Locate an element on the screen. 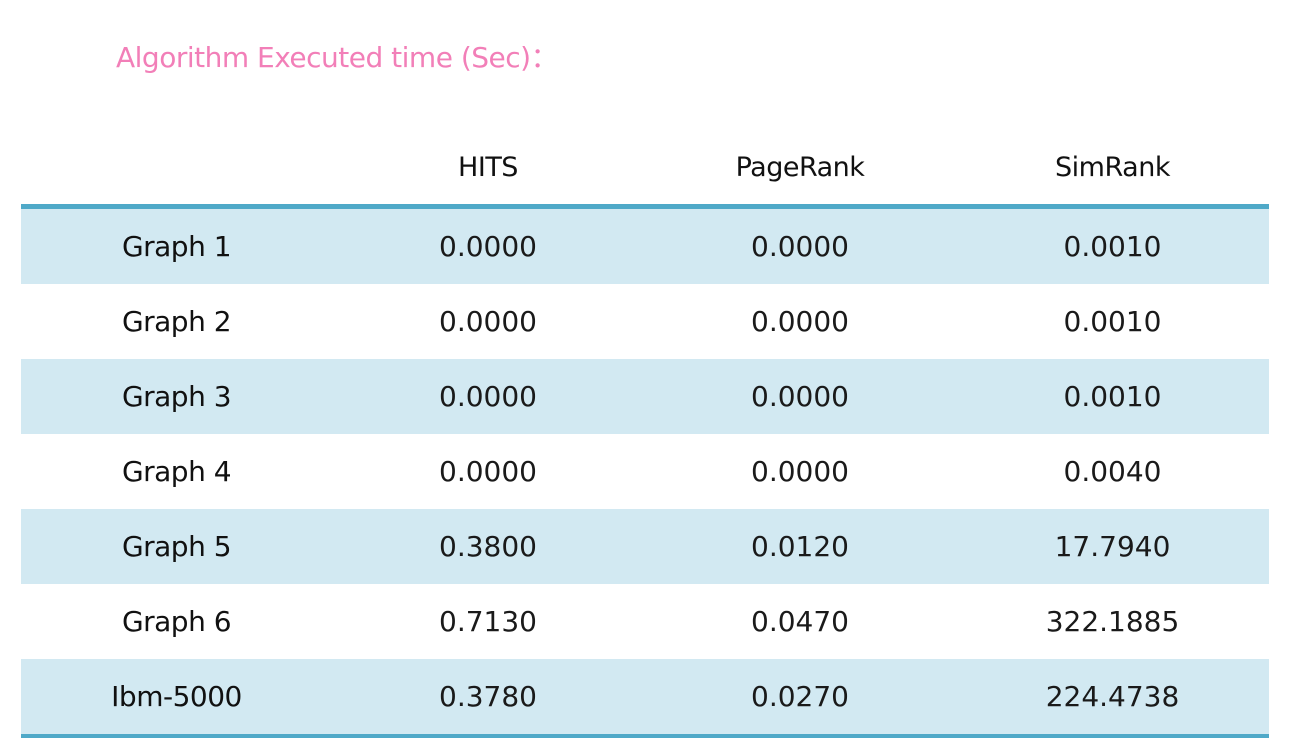 This screenshot has width=1293, height=752. header-simrank: SimRank is located at coordinates (1112, 170).